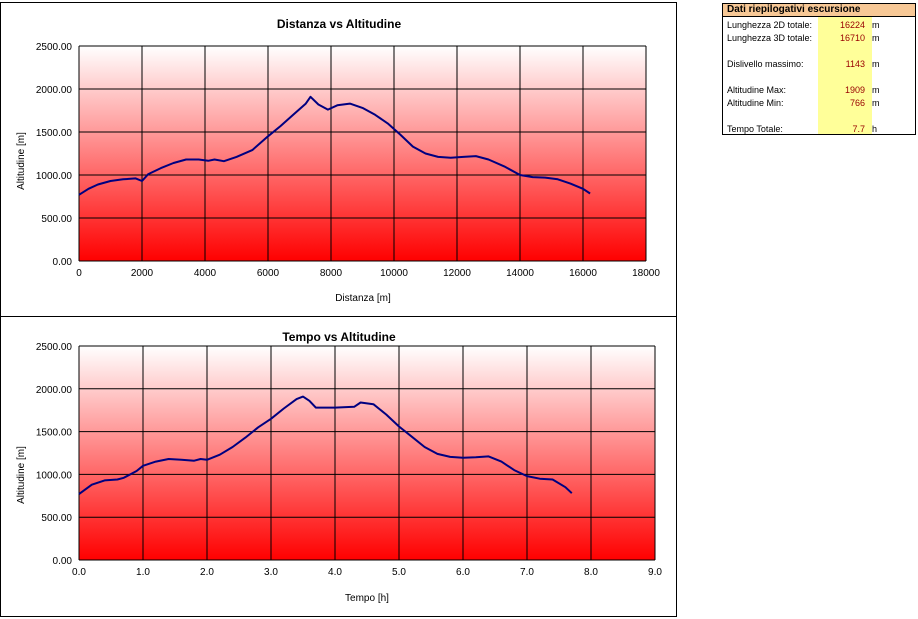 The height and width of the screenshot is (619, 918). Describe the element at coordinates (583, 273) in the screenshot. I see `x-tick-label: 16000` at that location.